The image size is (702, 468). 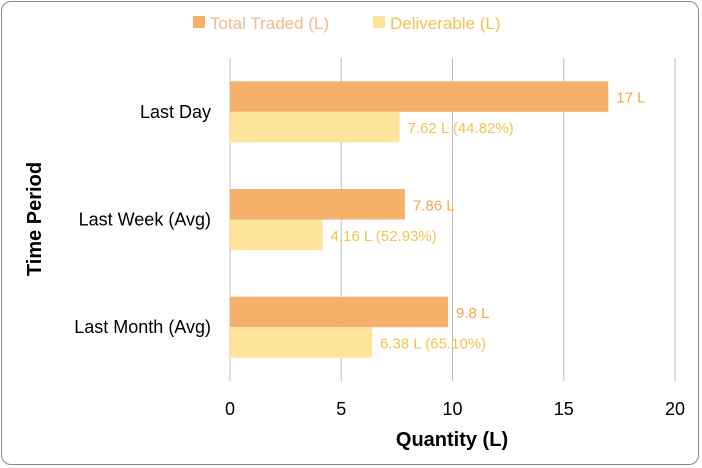 What do you see at coordinates (433, 343) in the screenshot?
I see `data-label: 6.38 L (65.10%)` at bounding box center [433, 343].